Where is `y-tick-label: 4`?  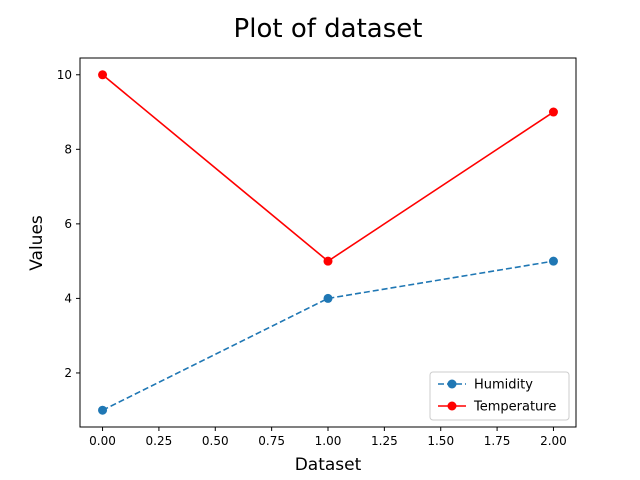
y-tick-label: 4 is located at coordinates (68, 298).